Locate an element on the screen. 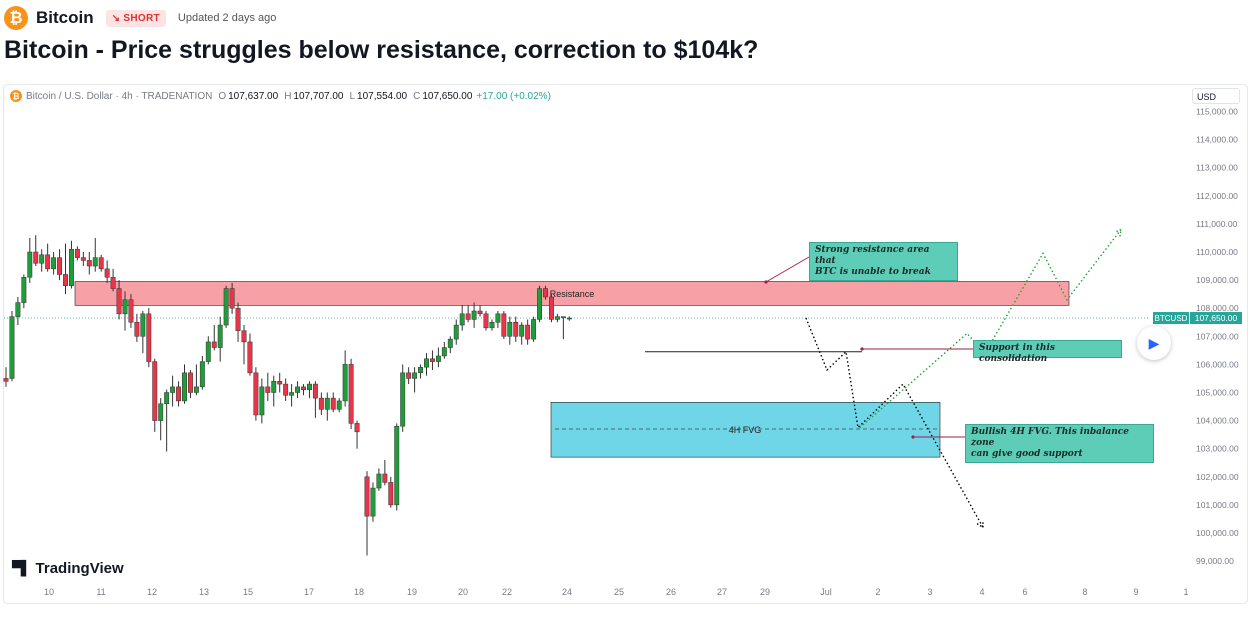 This screenshot has width=1250, height=627. short-badge: ↘ SHORT is located at coordinates (135, 18).